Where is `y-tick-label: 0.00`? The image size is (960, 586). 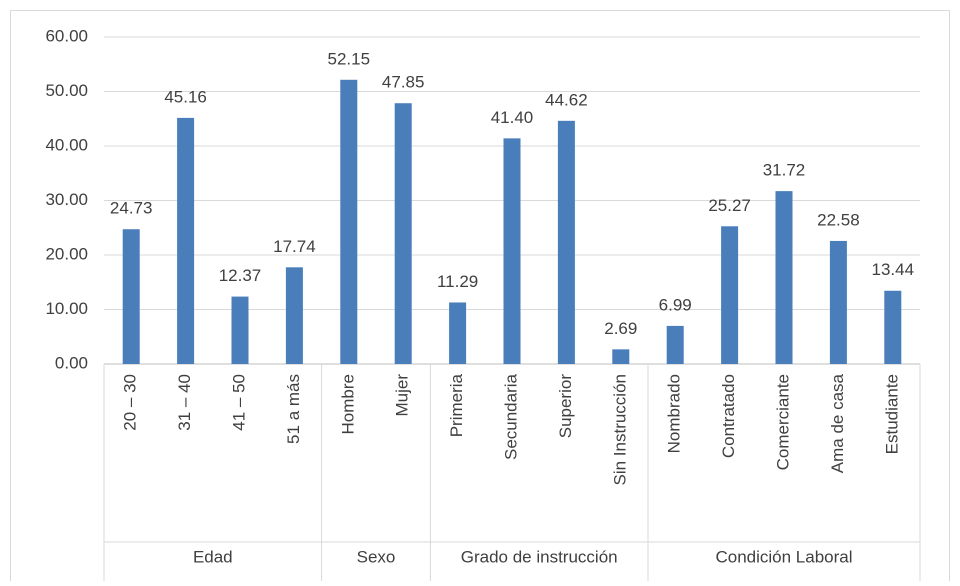
y-tick-label: 0.00 is located at coordinates (71, 362).